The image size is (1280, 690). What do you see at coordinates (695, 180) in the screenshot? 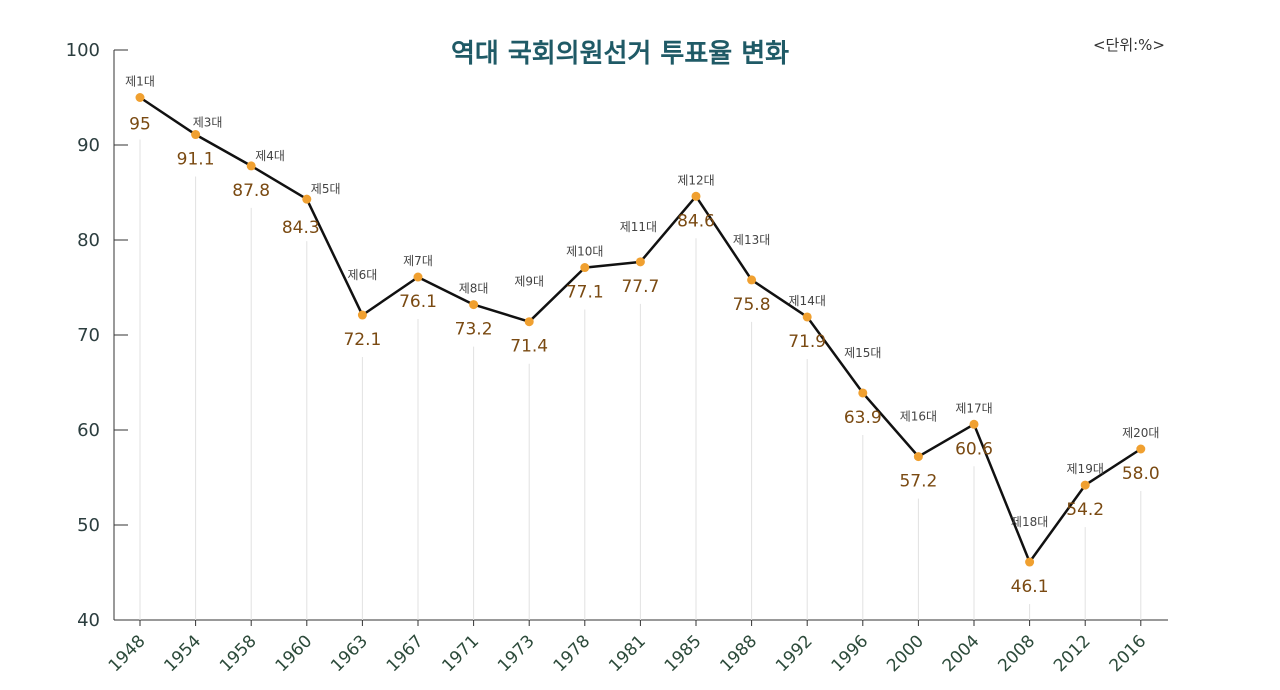
I see `election-label: 제12대` at bounding box center [695, 180].